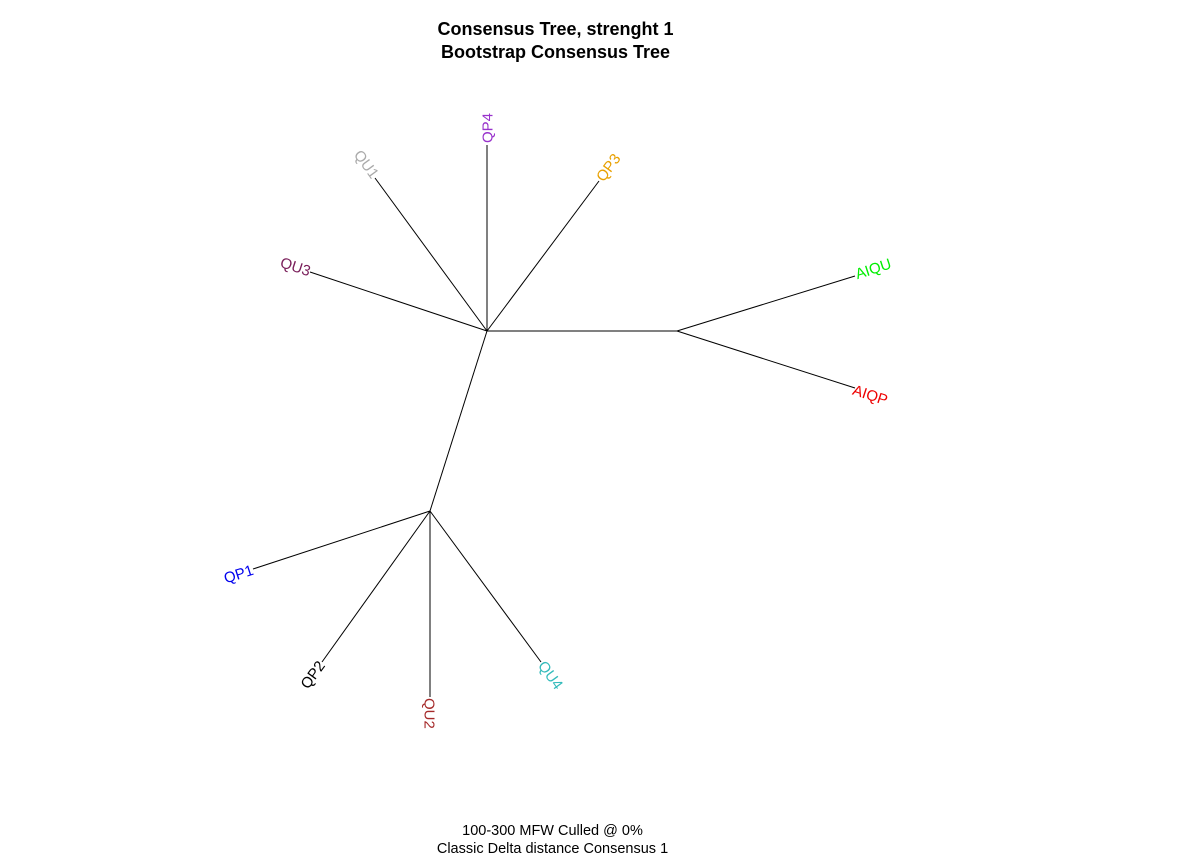 The width and height of the screenshot is (1184, 861). Describe the element at coordinates (376, 586) in the screenshot. I see `branch-q-node-qp2` at that location.